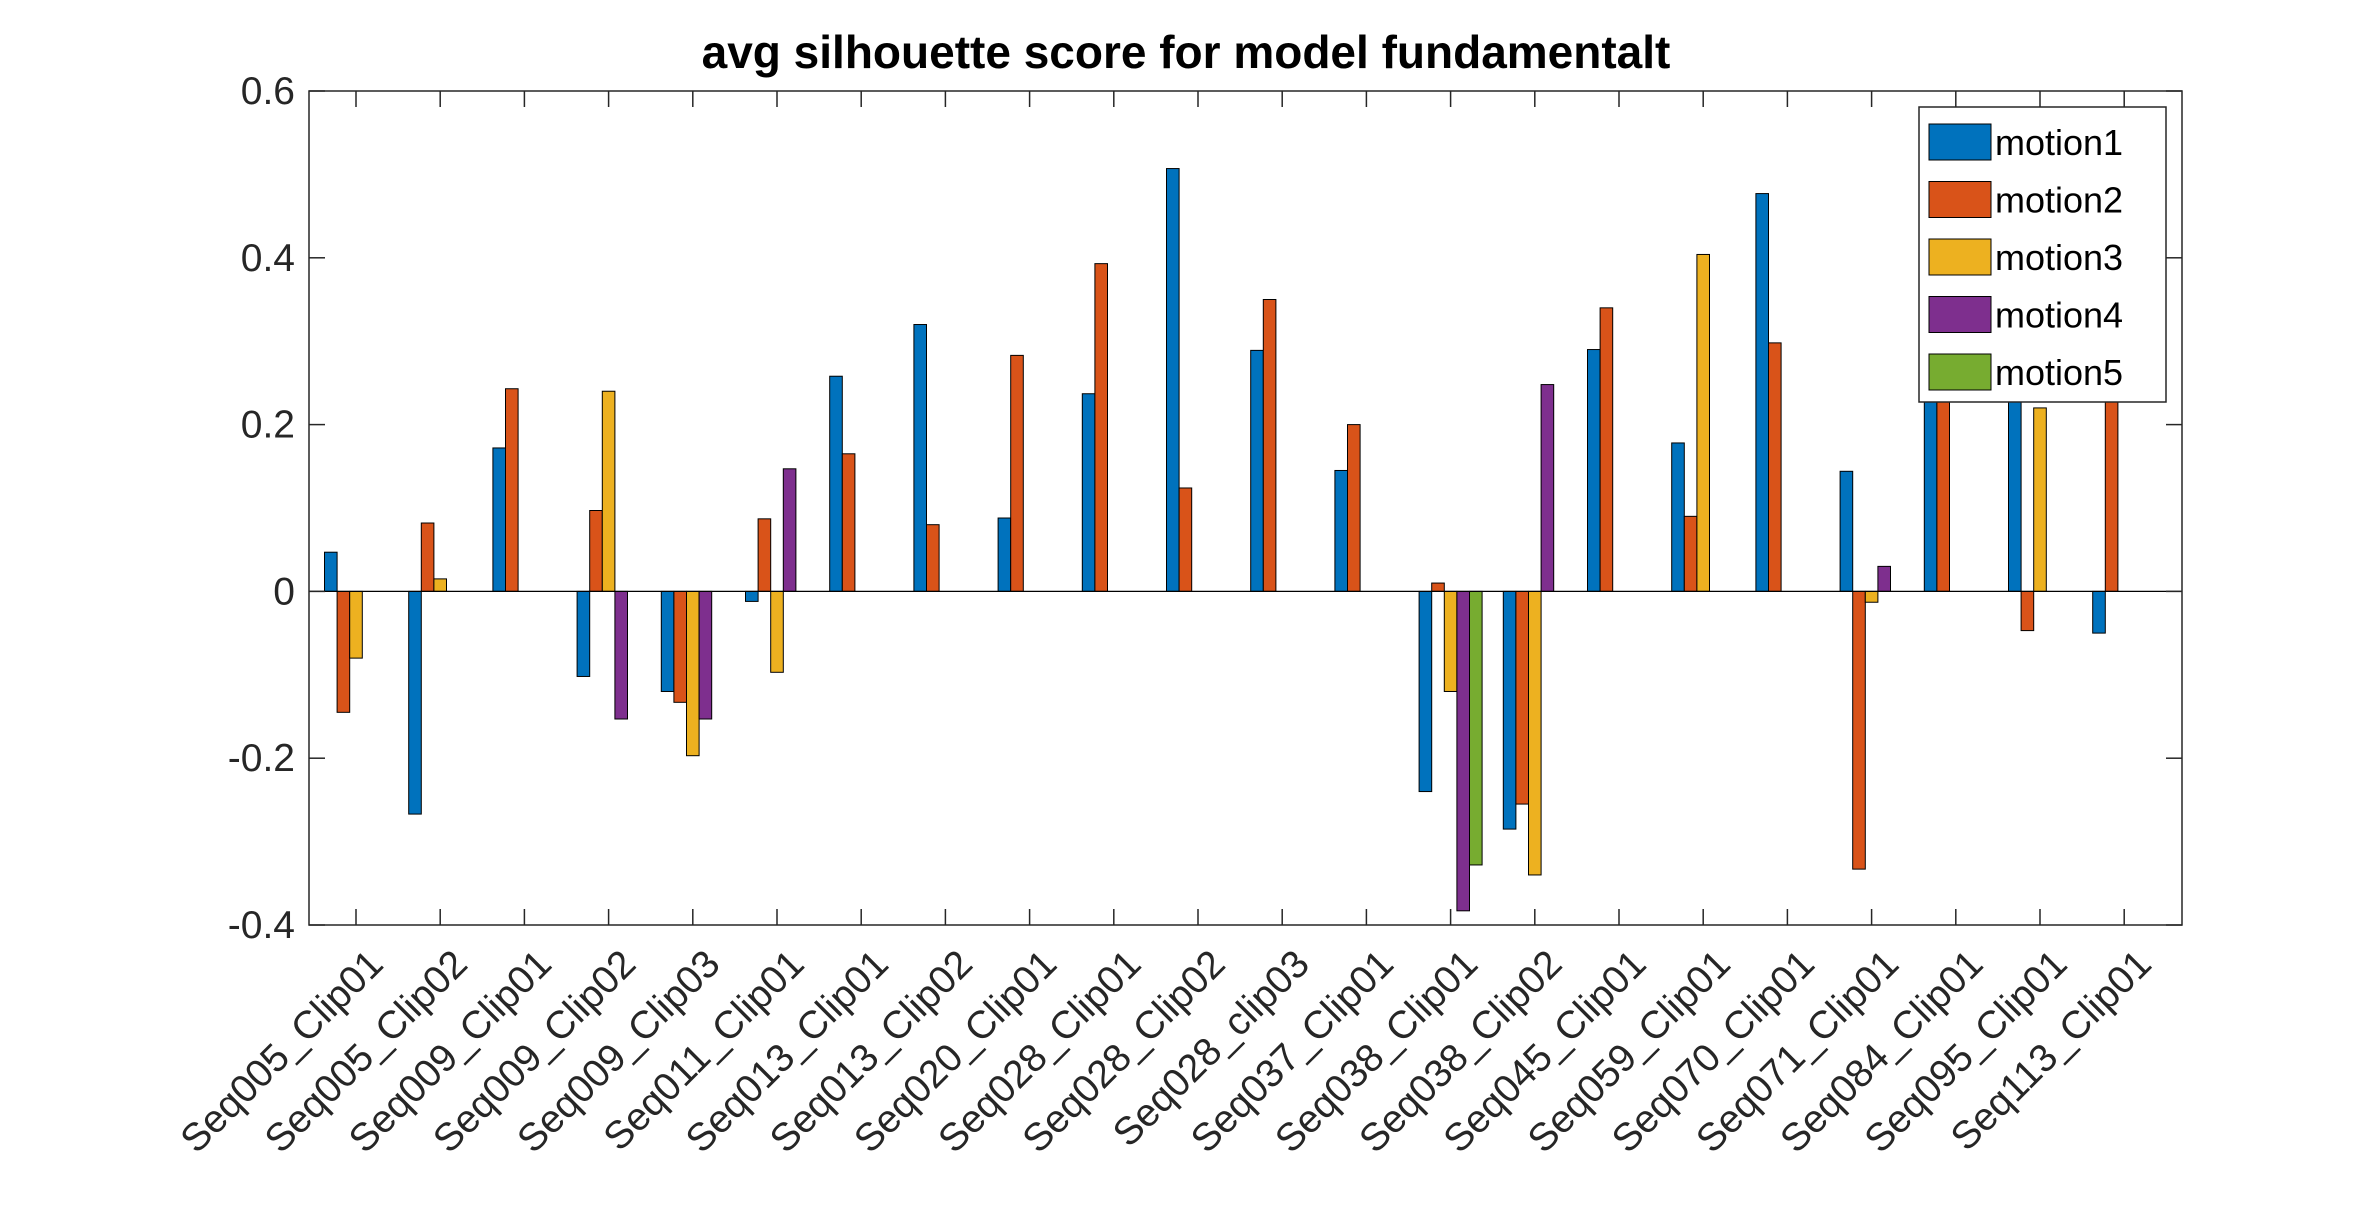 The width and height of the screenshot is (2378, 1210). What do you see at coordinates (2059, 315) in the screenshot?
I see `legend-label-motion4: motion4` at bounding box center [2059, 315].